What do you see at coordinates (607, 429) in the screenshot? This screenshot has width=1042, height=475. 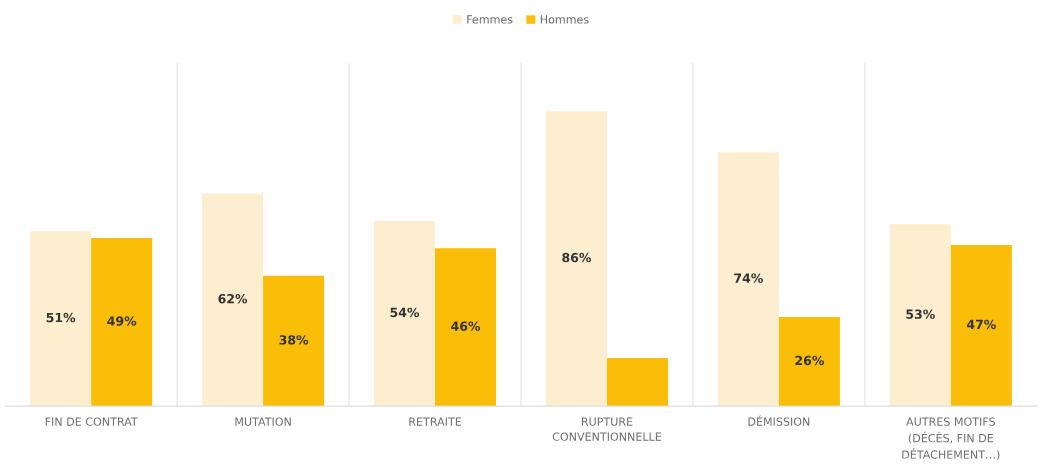 I see `x-tick-label: RUPTURE CONVENTIONNELLE` at bounding box center [607, 429].